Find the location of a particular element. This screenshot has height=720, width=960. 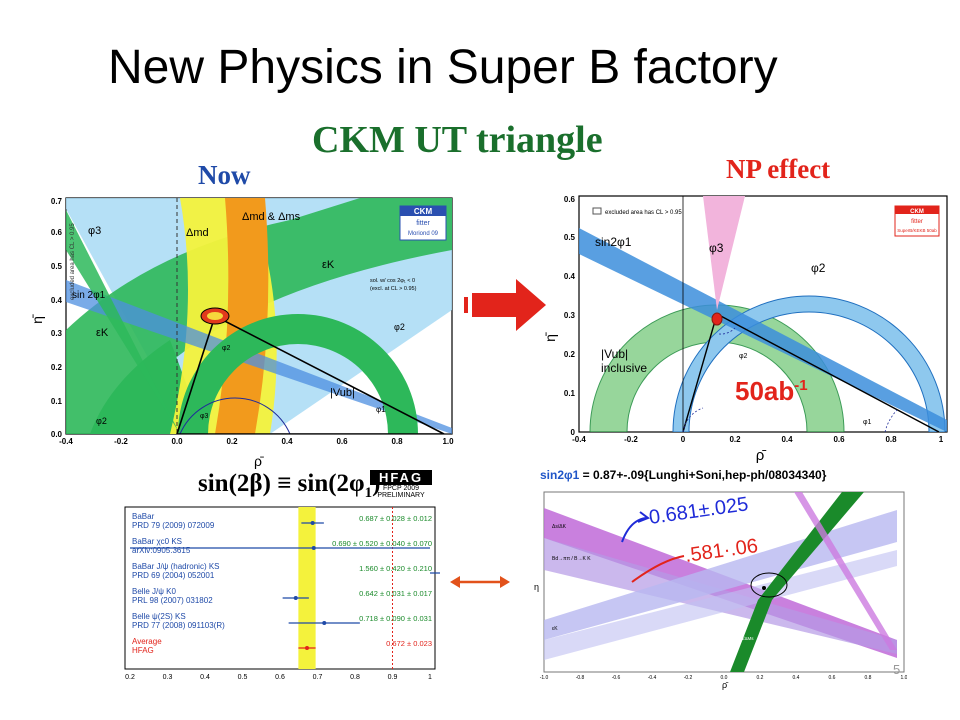

ckm-now-side-note: excluded area has CL > 0.95 is located at coordinates (73, 261).